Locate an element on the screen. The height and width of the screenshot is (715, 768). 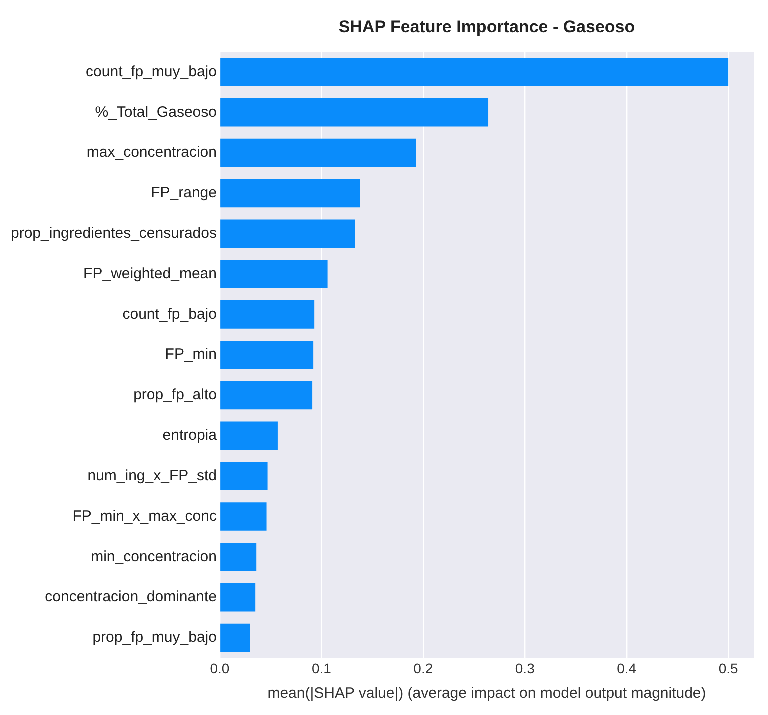
chart-title: SHAP Feature Importance - Gaseoso is located at coordinates (487, 27).